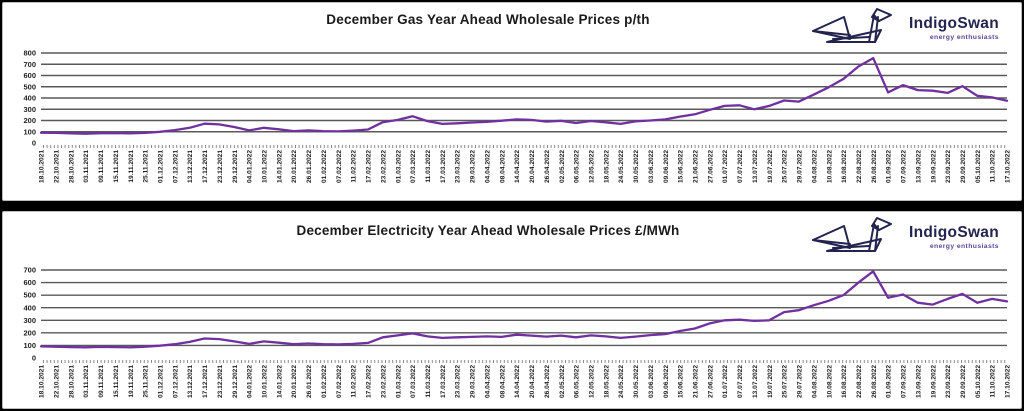 This screenshot has width=1024, height=411. What do you see at coordinates (905, 238) in the screenshot?
I see `indigoswan-logo: IndigoSwan energy enthusiasts` at bounding box center [905, 238].